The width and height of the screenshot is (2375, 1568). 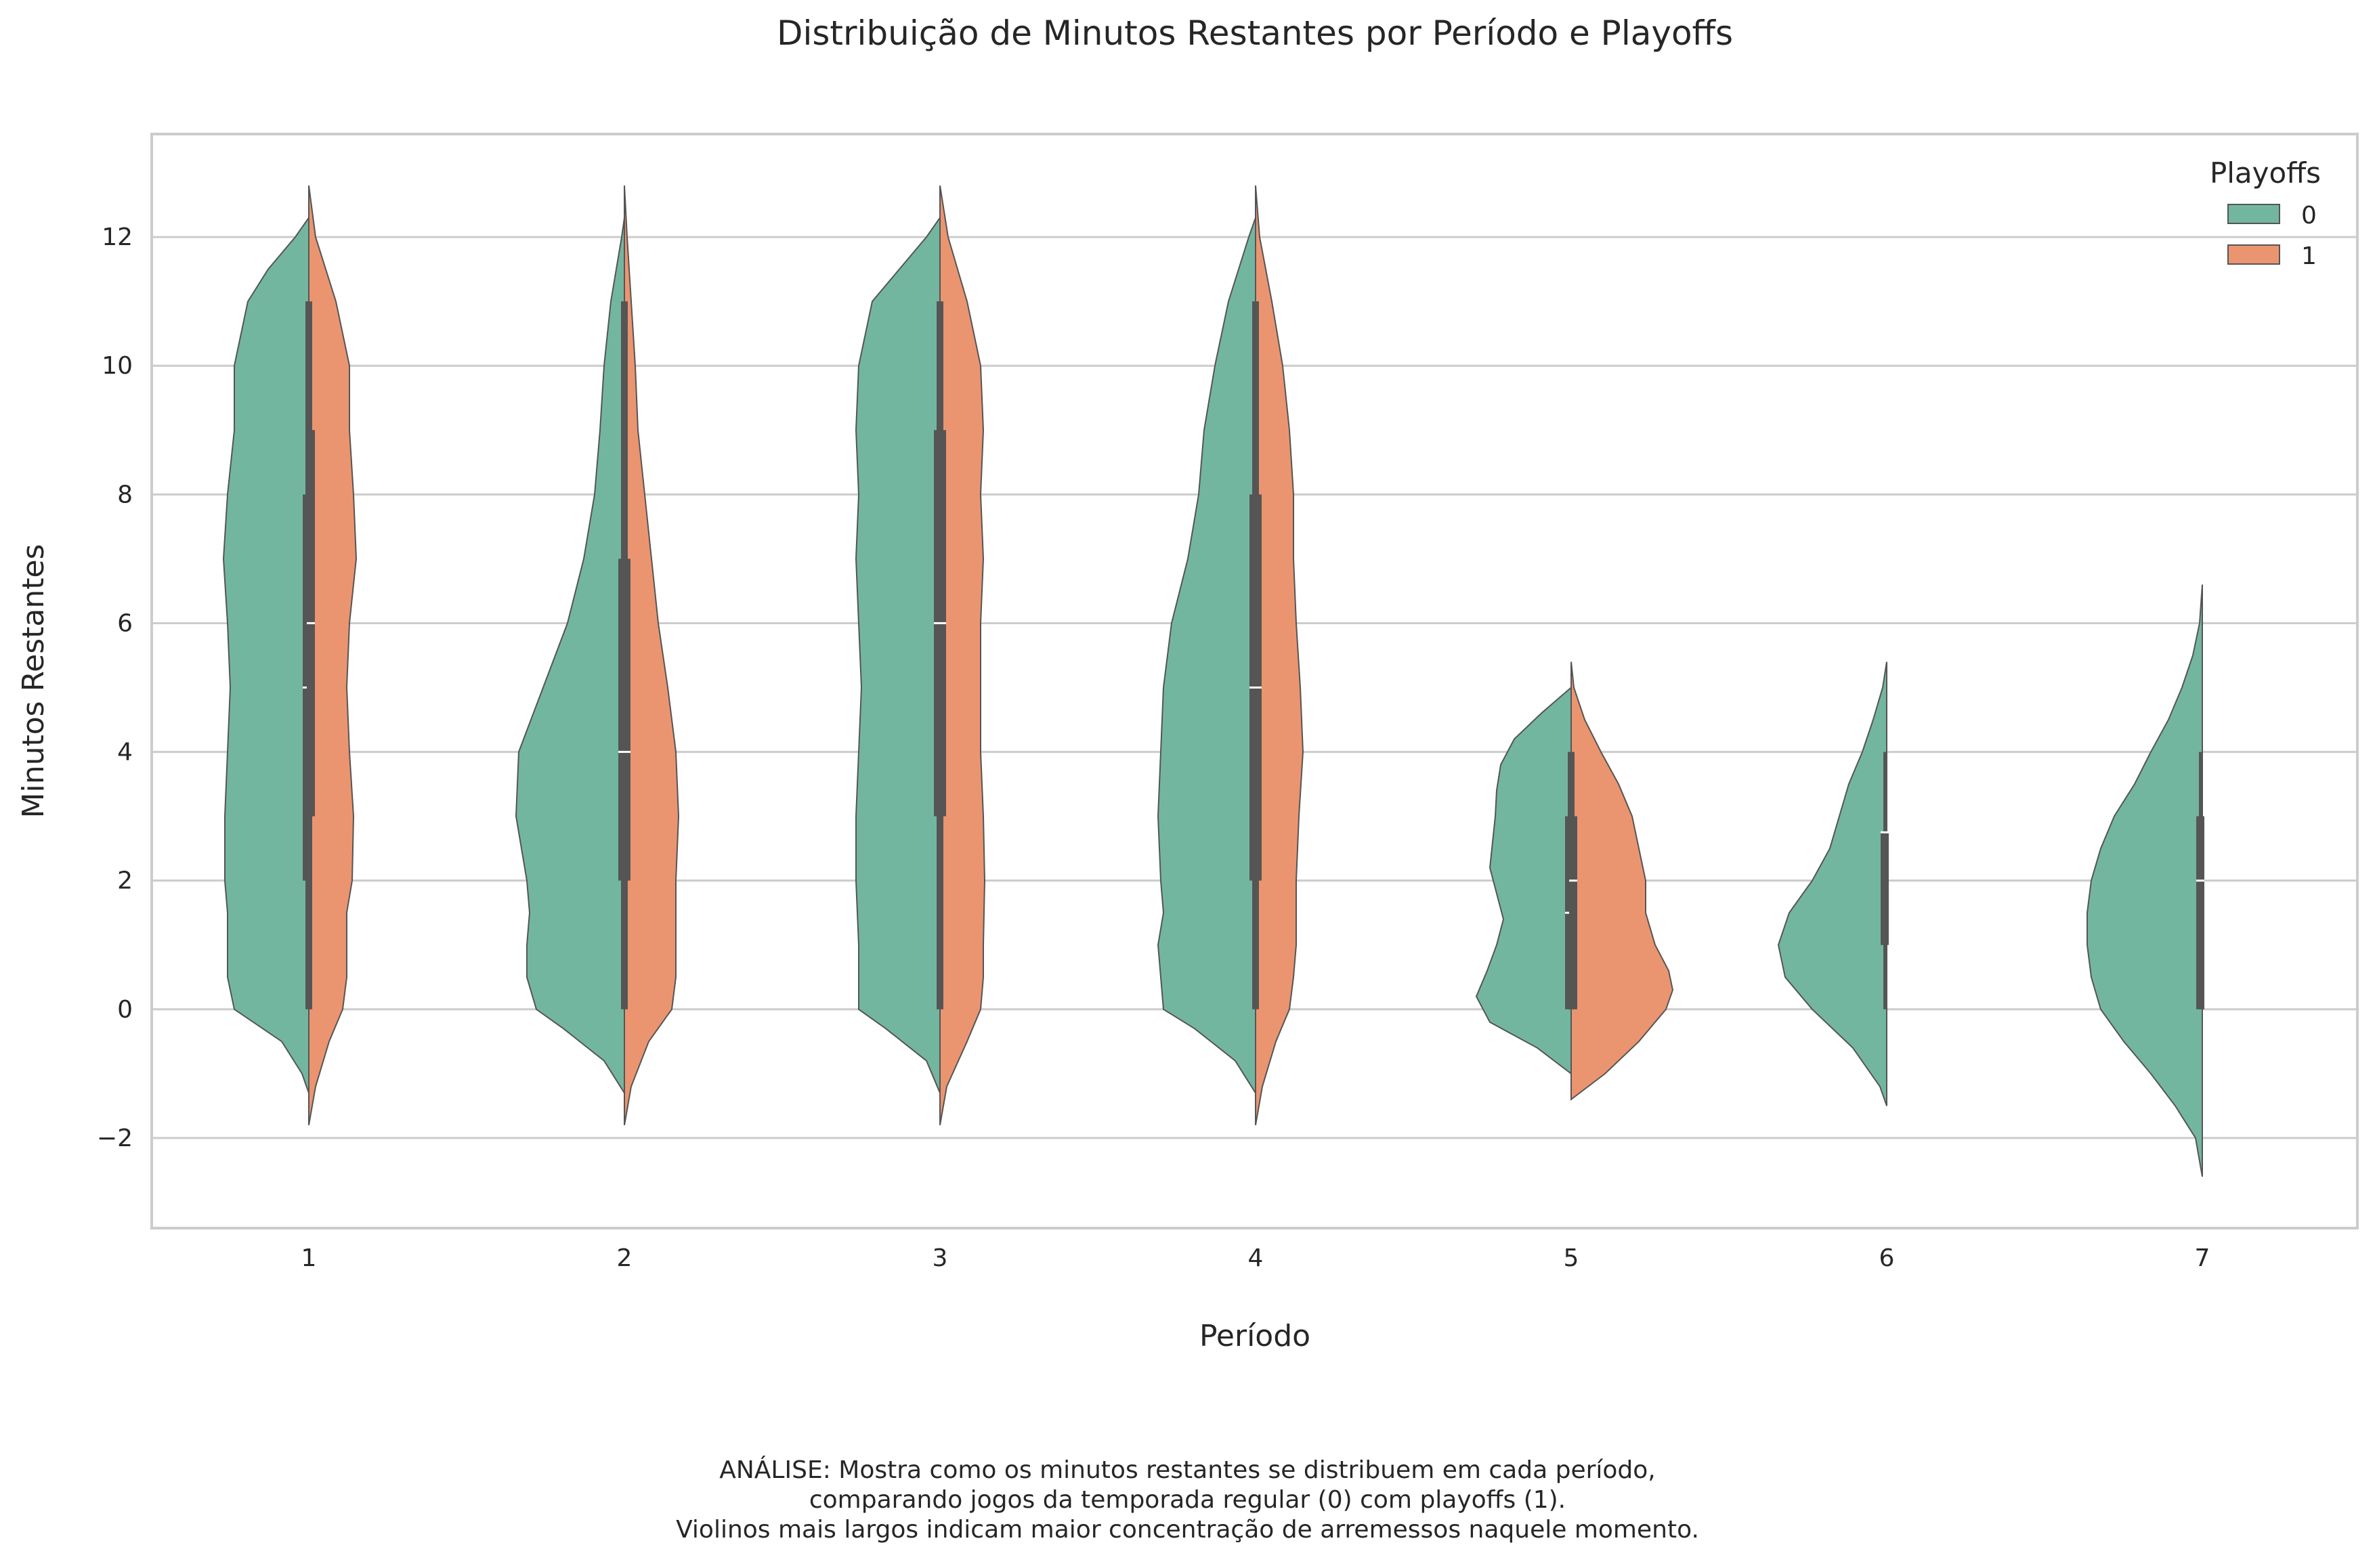 I want to click on x-tick-label: 5, so click(x=1572, y=1258).